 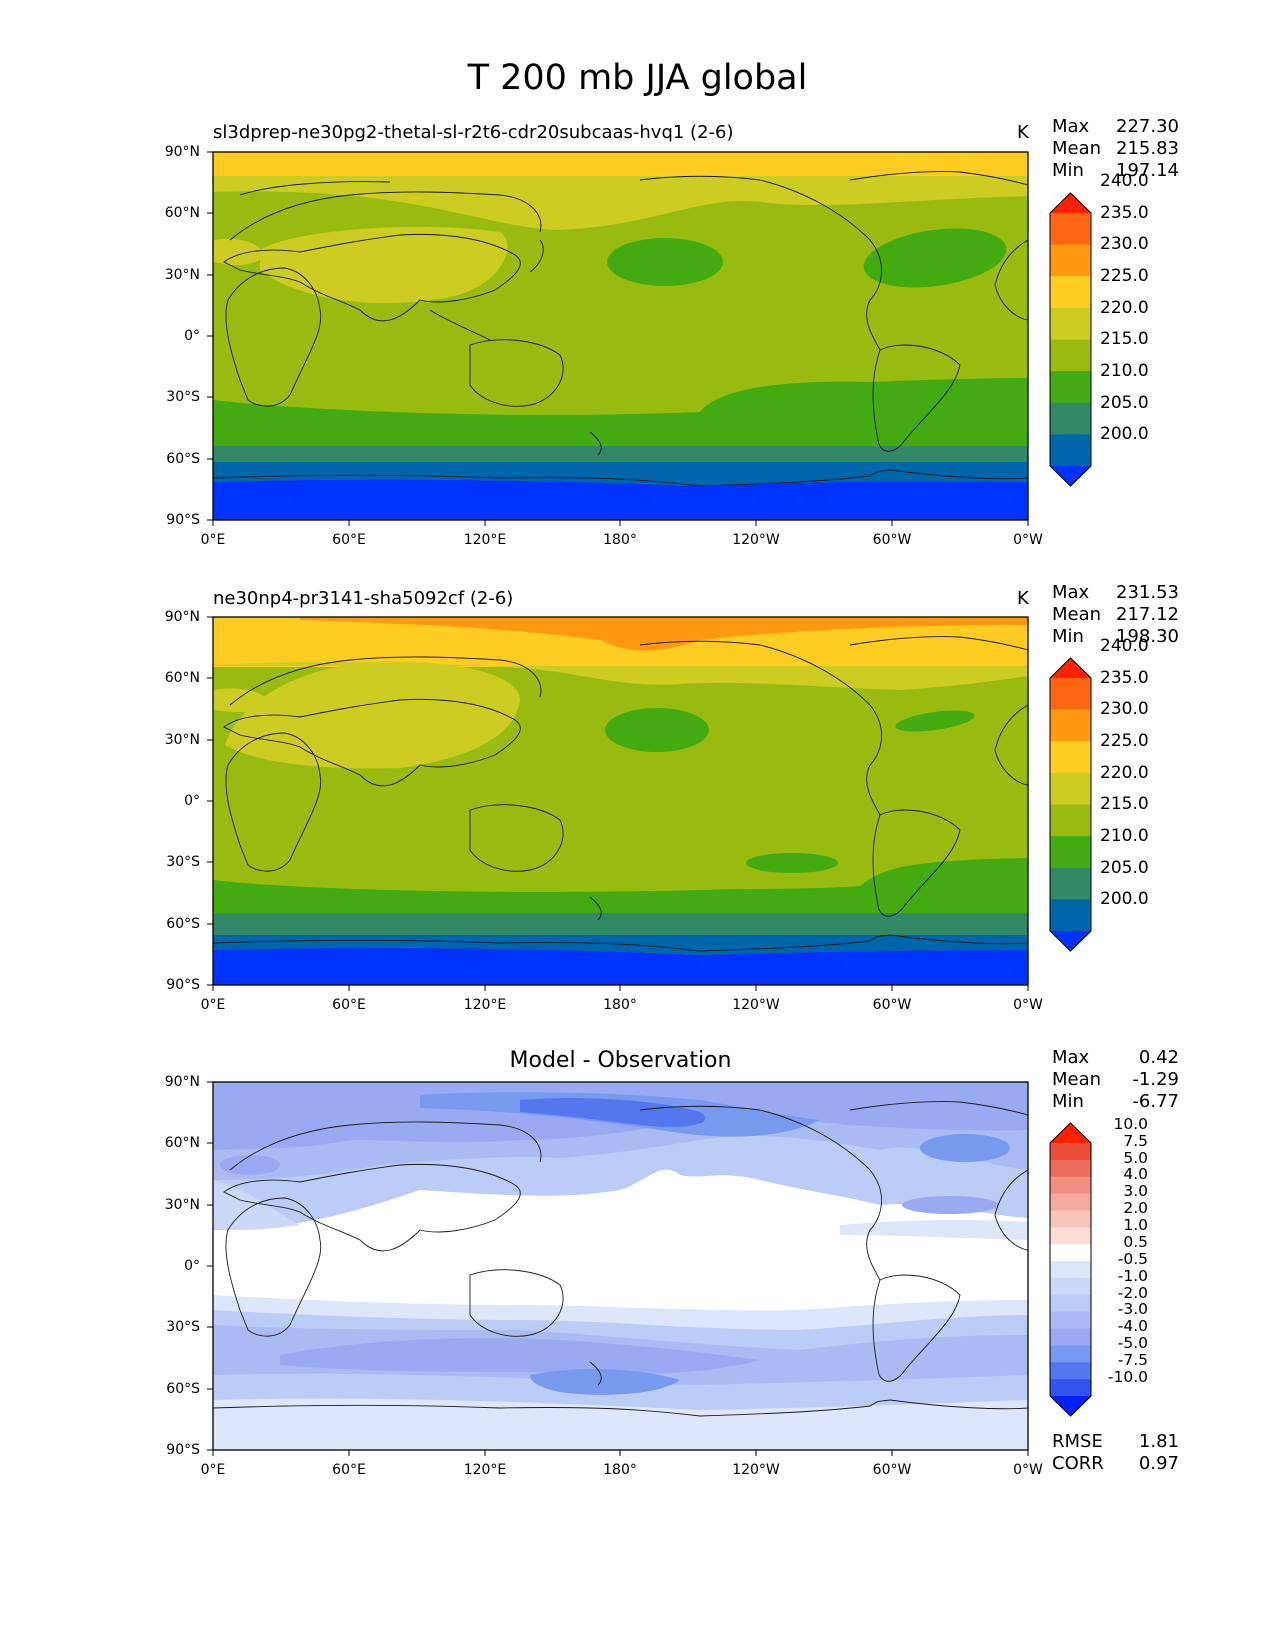 I want to click on panel1-max-value: 227.30, so click(x=1147, y=126).